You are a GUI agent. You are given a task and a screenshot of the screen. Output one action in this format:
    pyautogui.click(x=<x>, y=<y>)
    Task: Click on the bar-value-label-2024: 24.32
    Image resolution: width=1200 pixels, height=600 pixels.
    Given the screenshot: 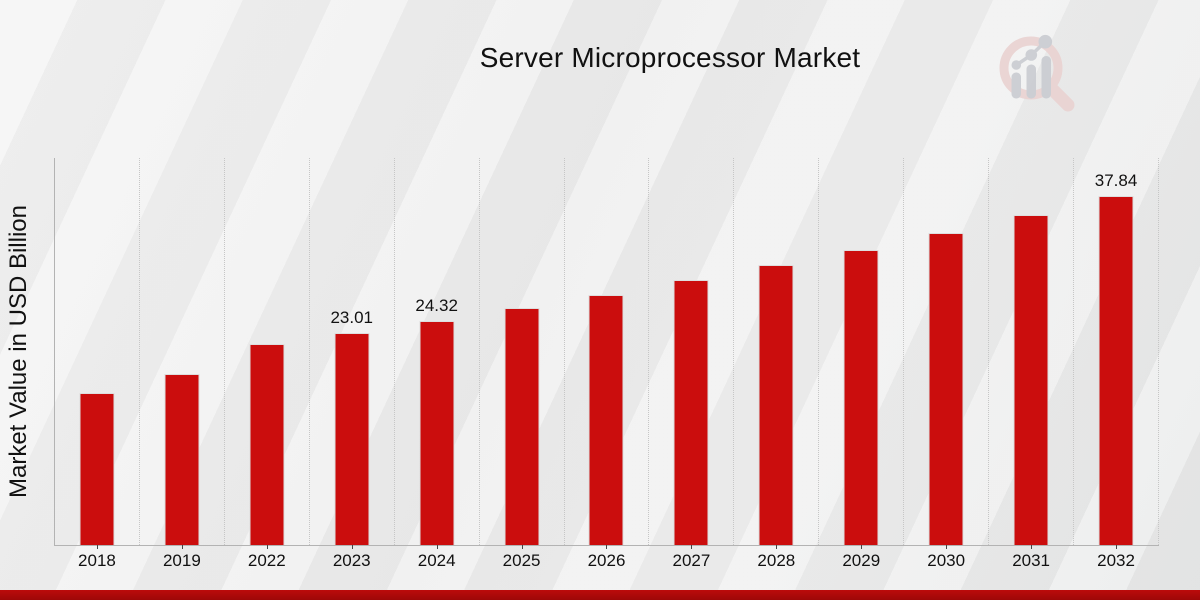 What is the action you would take?
    pyautogui.click(x=436, y=305)
    